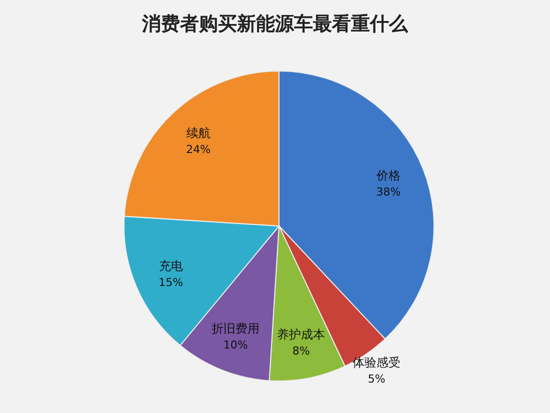 The height and width of the screenshot is (413, 550). What do you see at coordinates (235, 345) in the screenshot?
I see `data-label: 10%` at bounding box center [235, 345].